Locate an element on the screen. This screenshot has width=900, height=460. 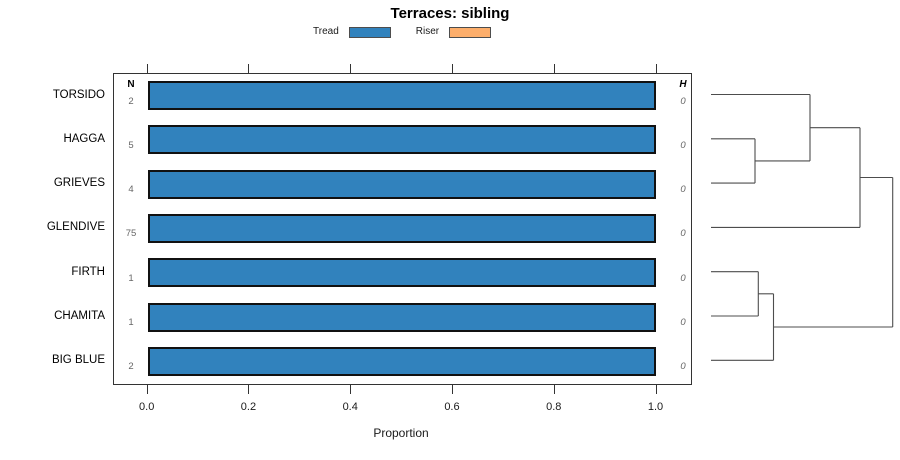
x-axis-title: Proportion is located at coordinates (401, 433).